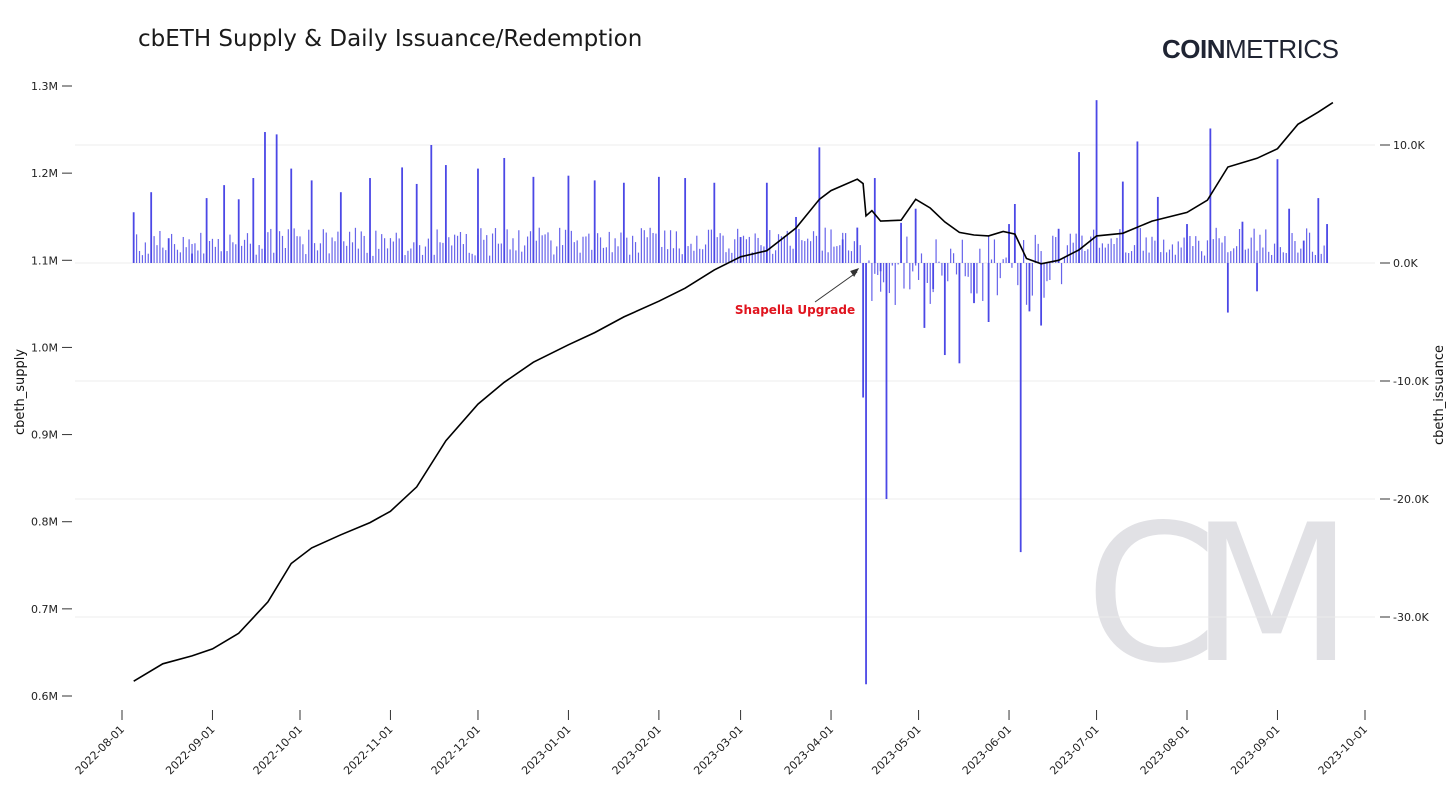  Describe the element at coordinates (855, 272) in the screenshot. I see `annotation-arrow-head` at that location.